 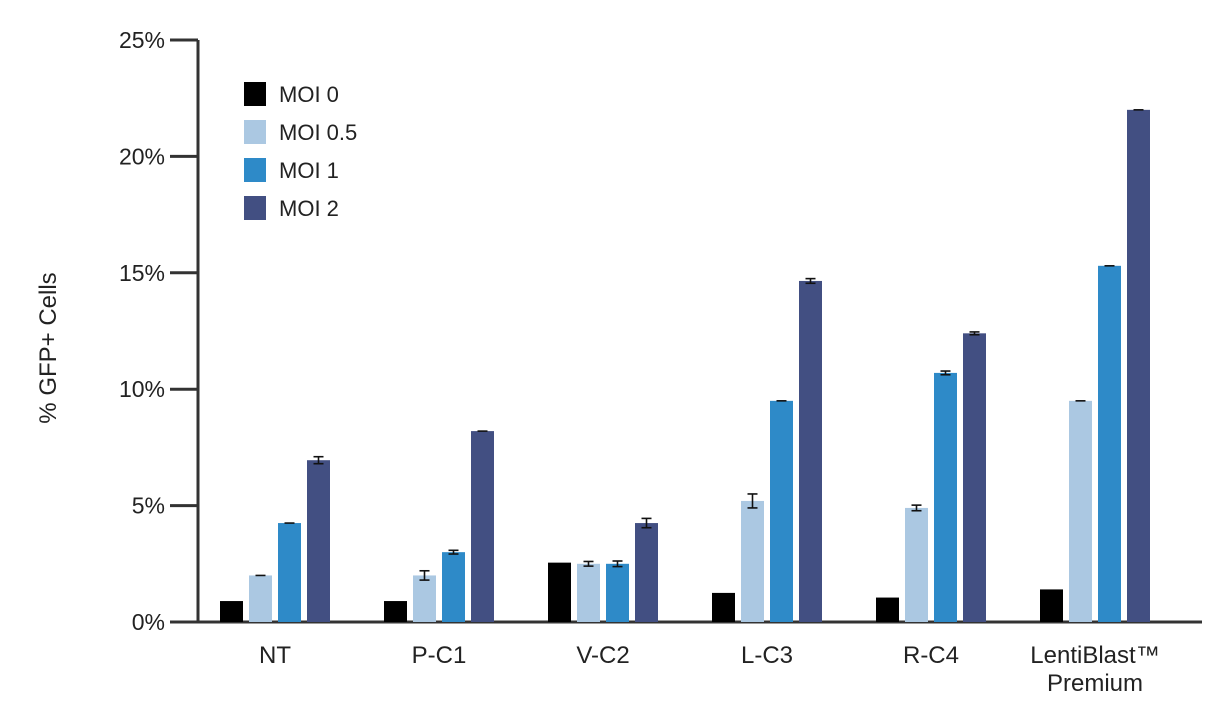 What do you see at coordinates (142, 156) in the screenshot?
I see `y-tick-label: 20%` at bounding box center [142, 156].